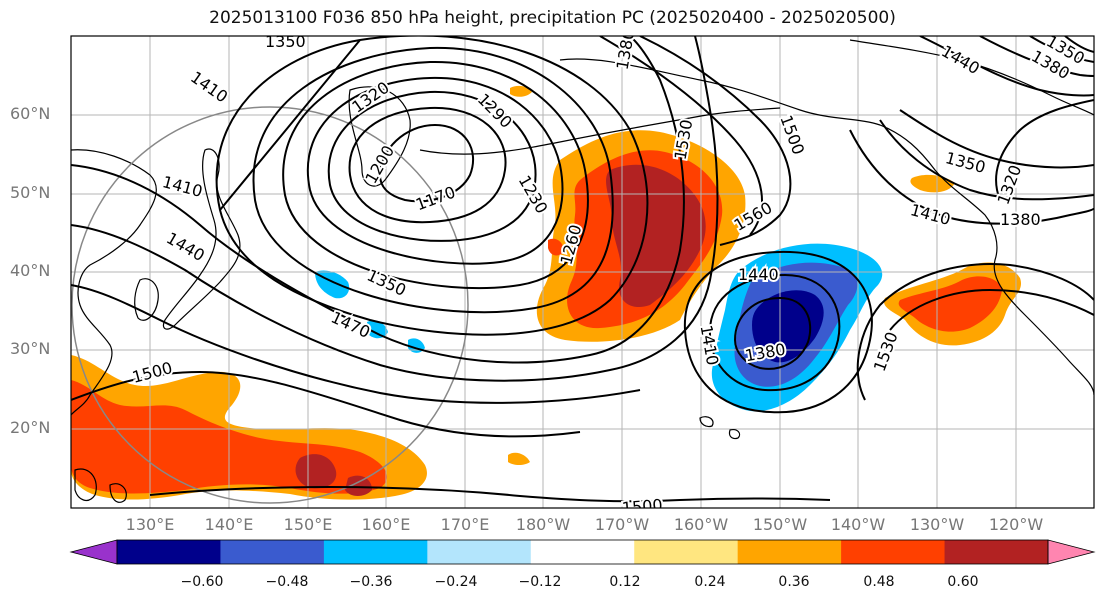  I want to click on colorbar-tick-label: 0.12, so click(625, 582).